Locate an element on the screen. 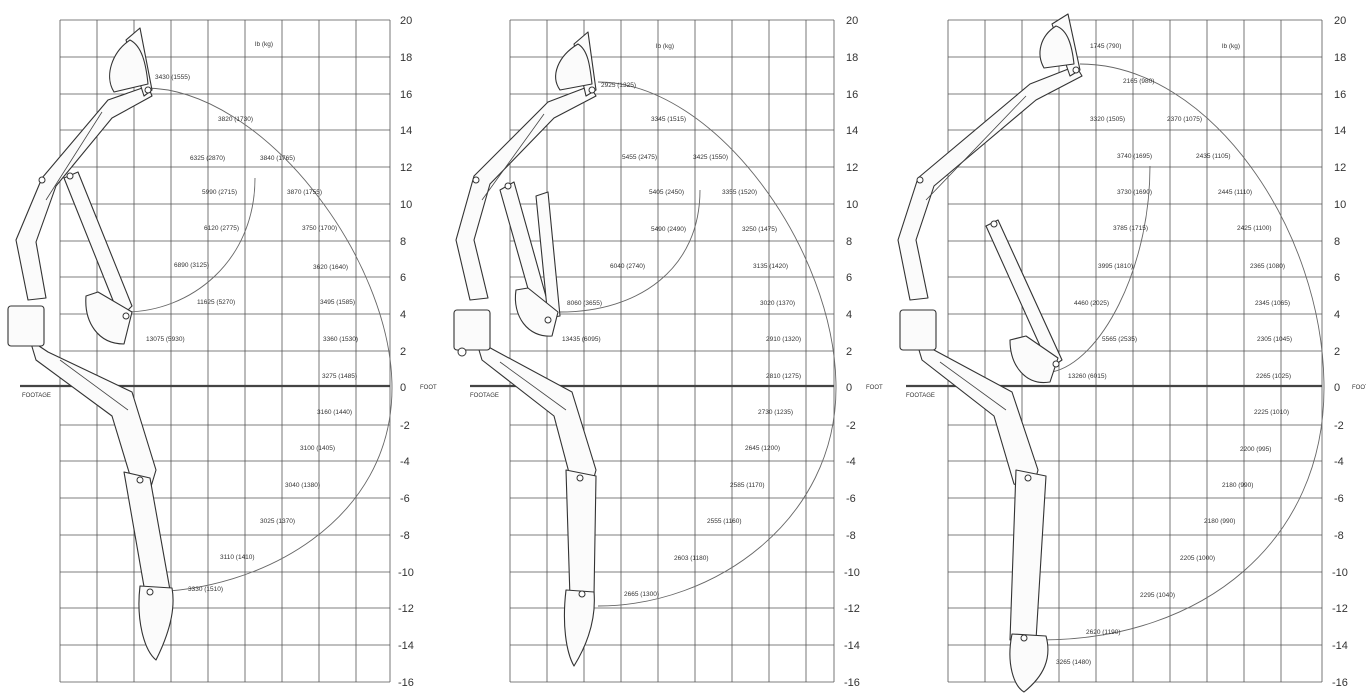 Image resolution: width=1366 pixels, height=698 pixels. load-label: 5455 (2475) is located at coordinates (639, 157).